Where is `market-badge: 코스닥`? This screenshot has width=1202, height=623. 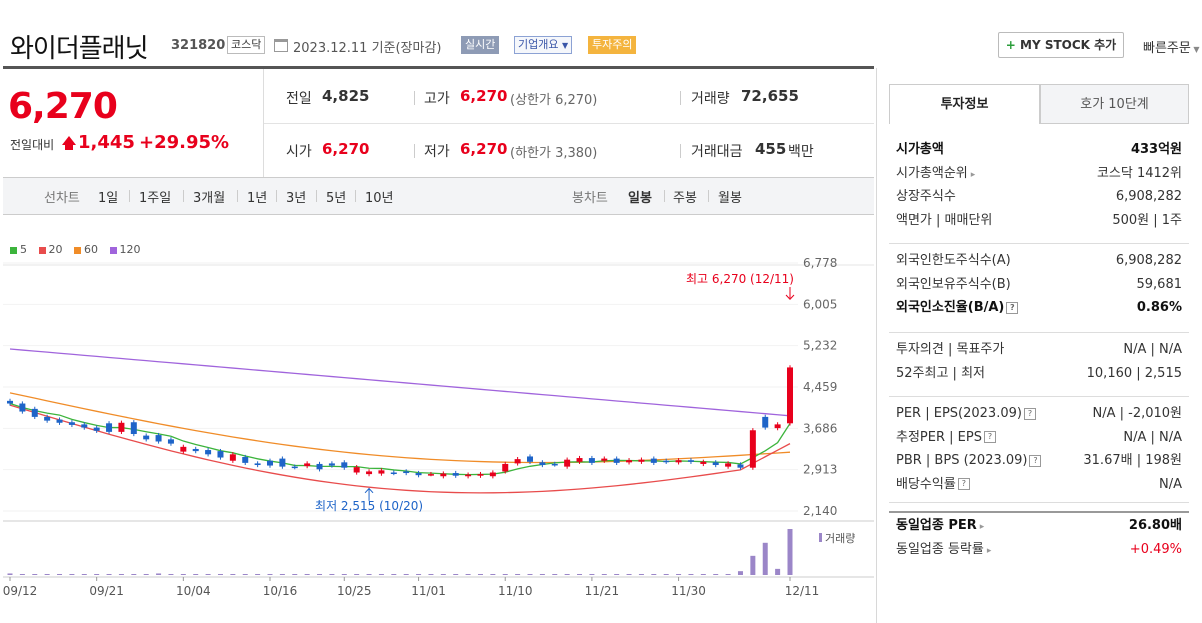 market-badge: 코스닥 is located at coordinates (246, 45).